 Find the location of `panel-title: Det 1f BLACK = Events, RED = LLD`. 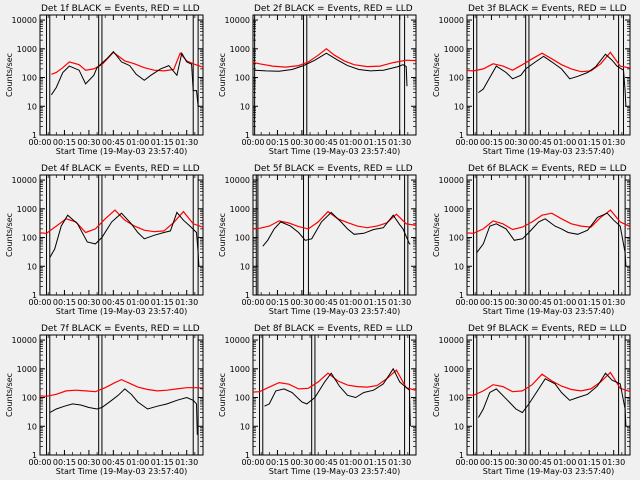

panel-title: Det 1f BLACK = Events, RED = LLD is located at coordinates (120, 9).